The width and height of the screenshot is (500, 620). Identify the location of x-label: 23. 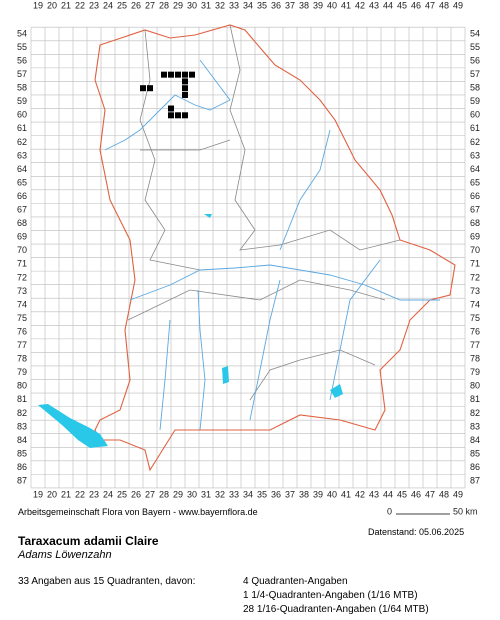
(94, 5).